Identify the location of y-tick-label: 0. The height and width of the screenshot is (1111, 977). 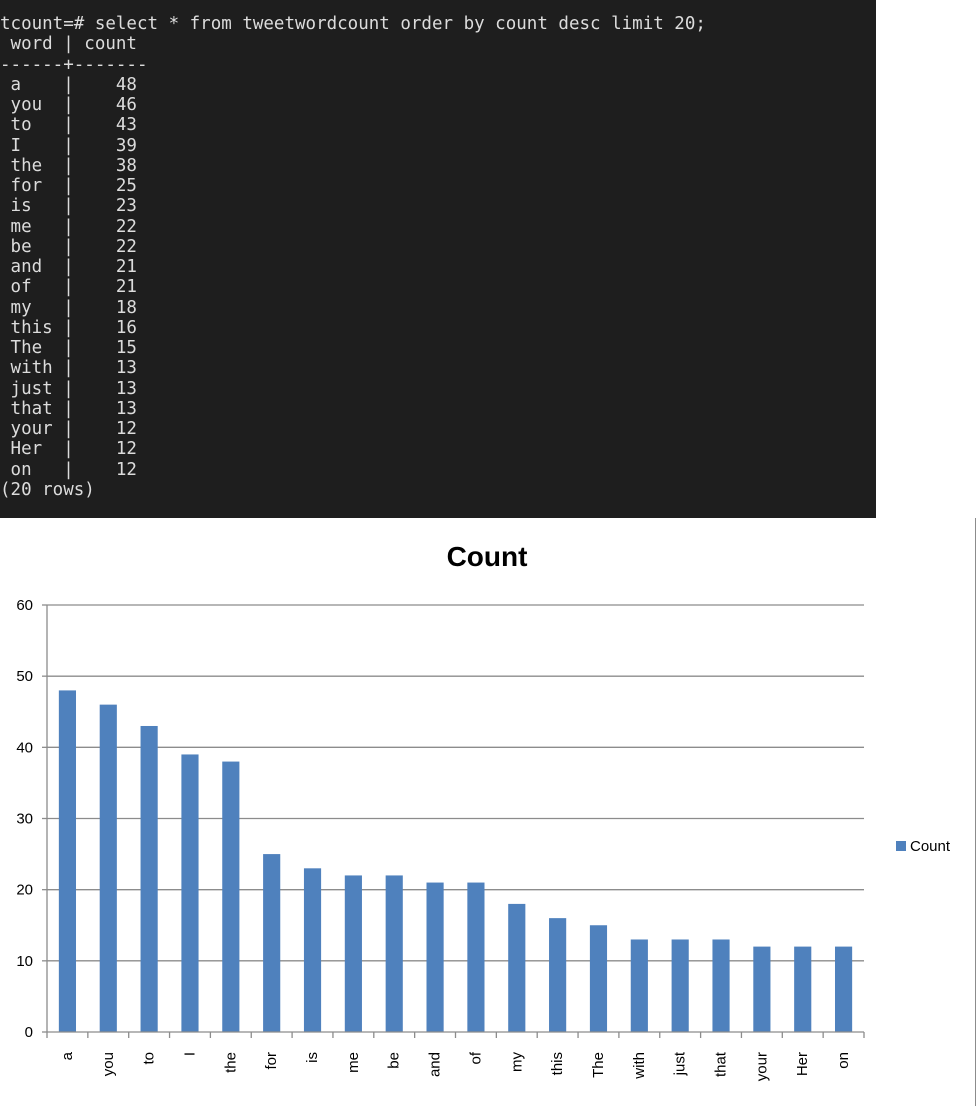
(29, 1032).